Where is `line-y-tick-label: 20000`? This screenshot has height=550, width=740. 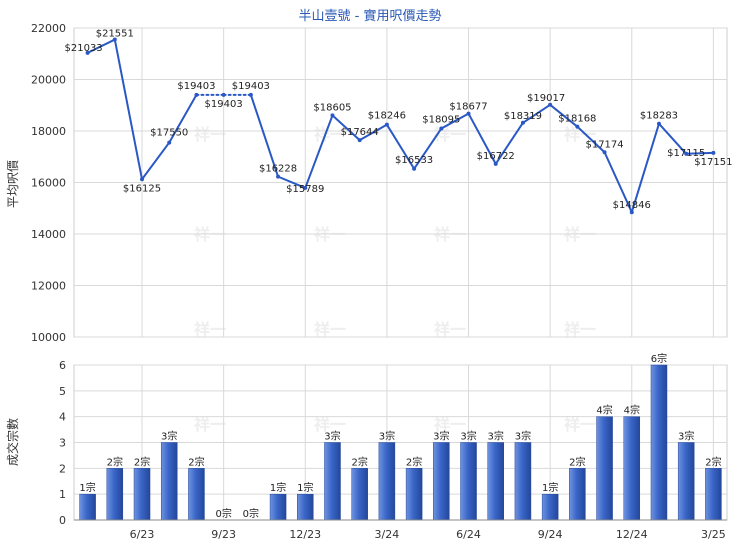 line-y-tick-label: 20000 is located at coordinates (48, 80).